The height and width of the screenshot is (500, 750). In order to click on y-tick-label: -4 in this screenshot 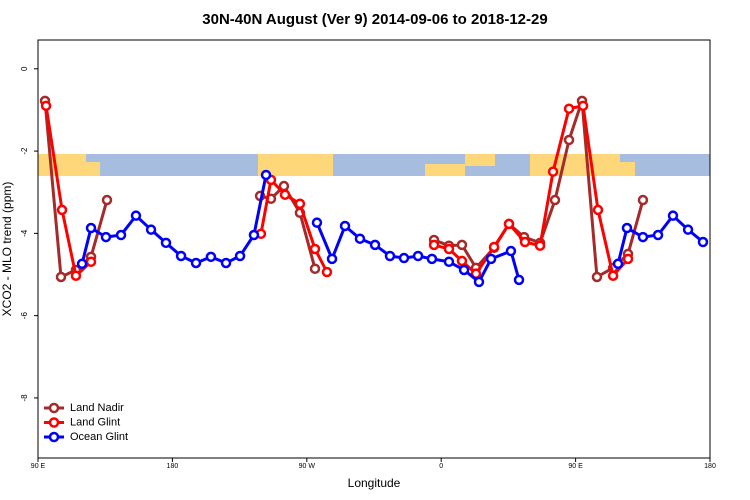, I will do `click(24, 233)`.